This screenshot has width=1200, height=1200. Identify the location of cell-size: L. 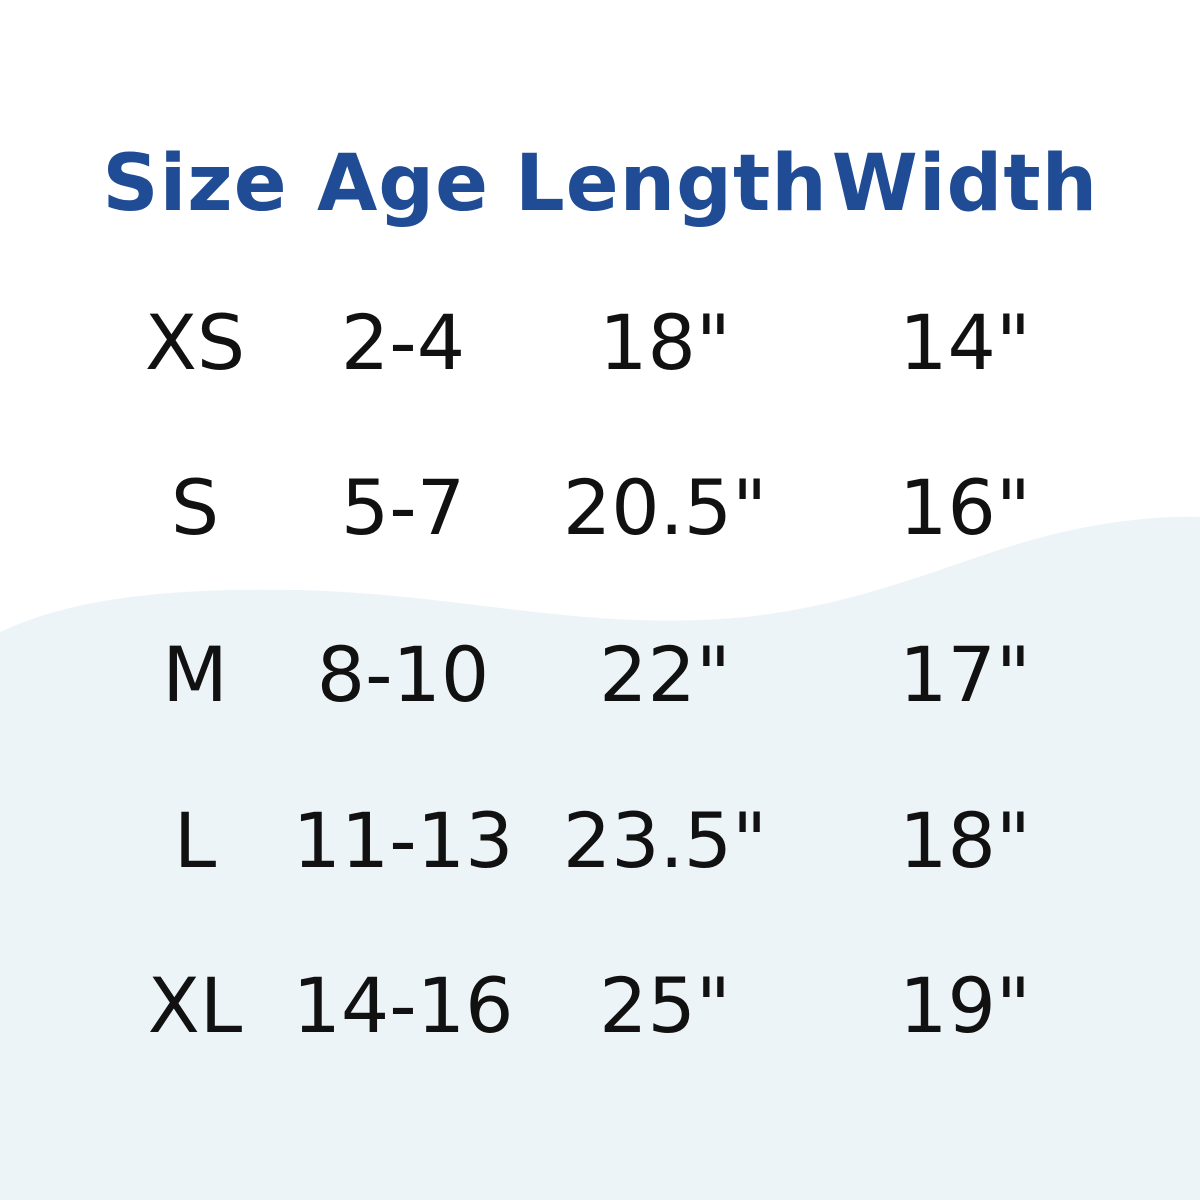
(195, 840).